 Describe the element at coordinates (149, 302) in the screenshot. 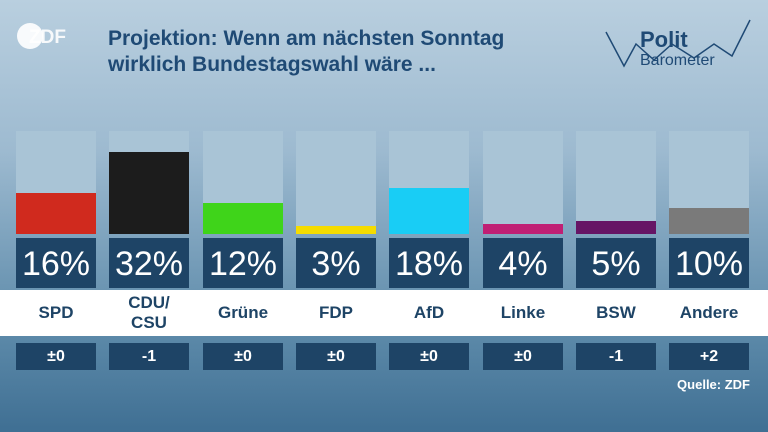

I see `party-label-line-1: CDU/` at that location.